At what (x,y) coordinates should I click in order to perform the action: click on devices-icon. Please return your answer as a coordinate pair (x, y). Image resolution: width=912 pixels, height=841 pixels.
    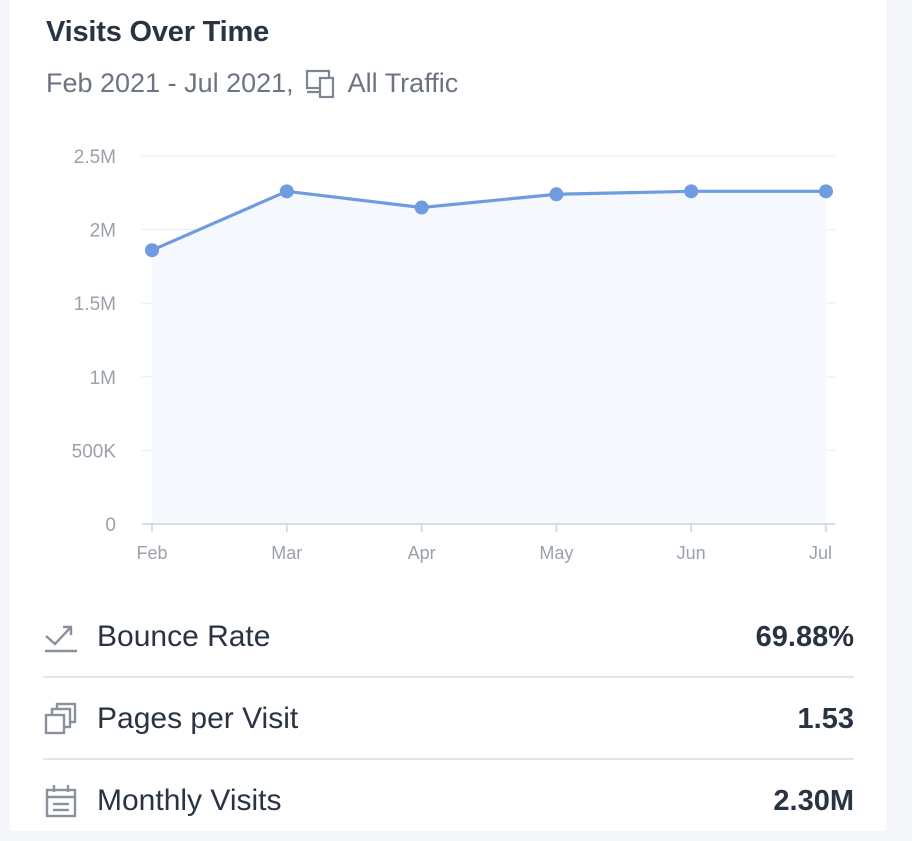
    Looking at the image, I should click on (319, 84).